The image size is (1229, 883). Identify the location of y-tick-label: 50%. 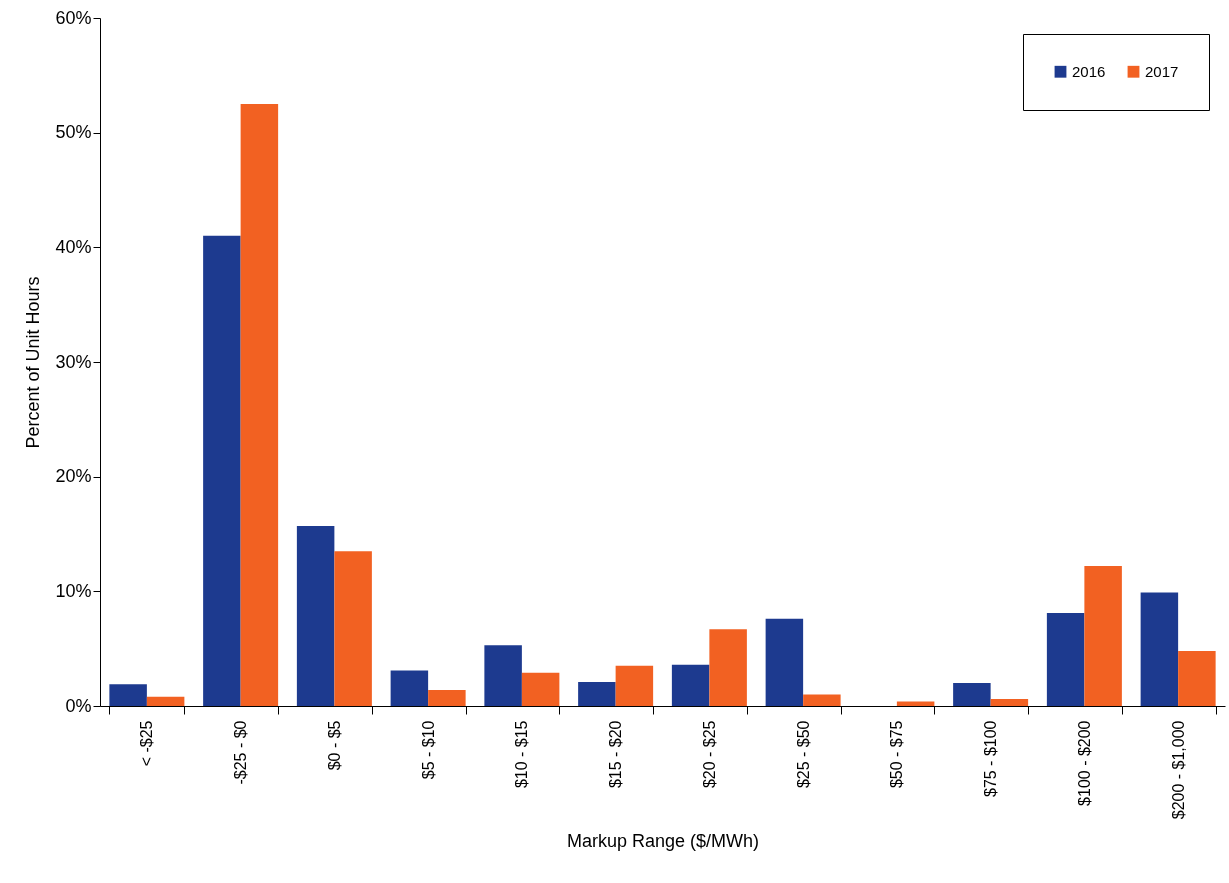
(73, 132).